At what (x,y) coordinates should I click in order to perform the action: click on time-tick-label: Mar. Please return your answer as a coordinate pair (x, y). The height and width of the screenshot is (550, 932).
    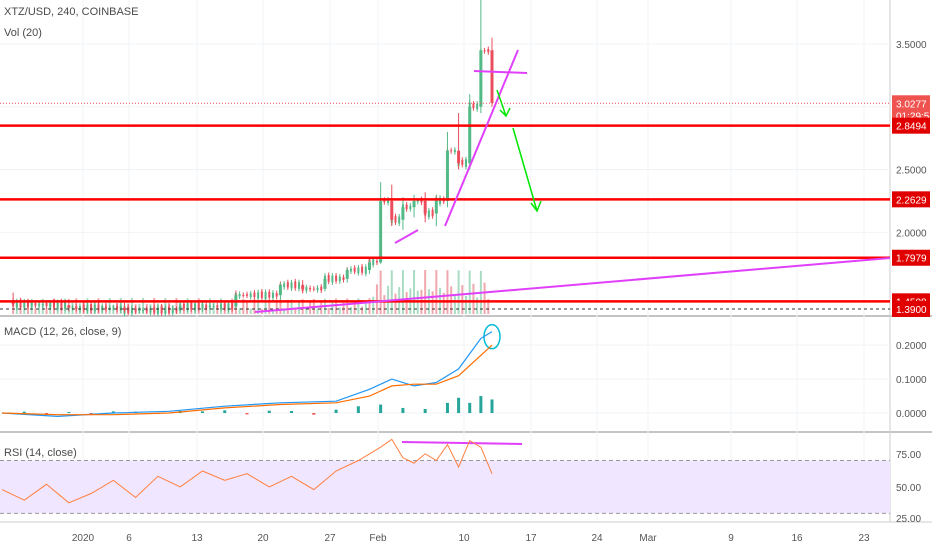
    Looking at the image, I should click on (648, 538).